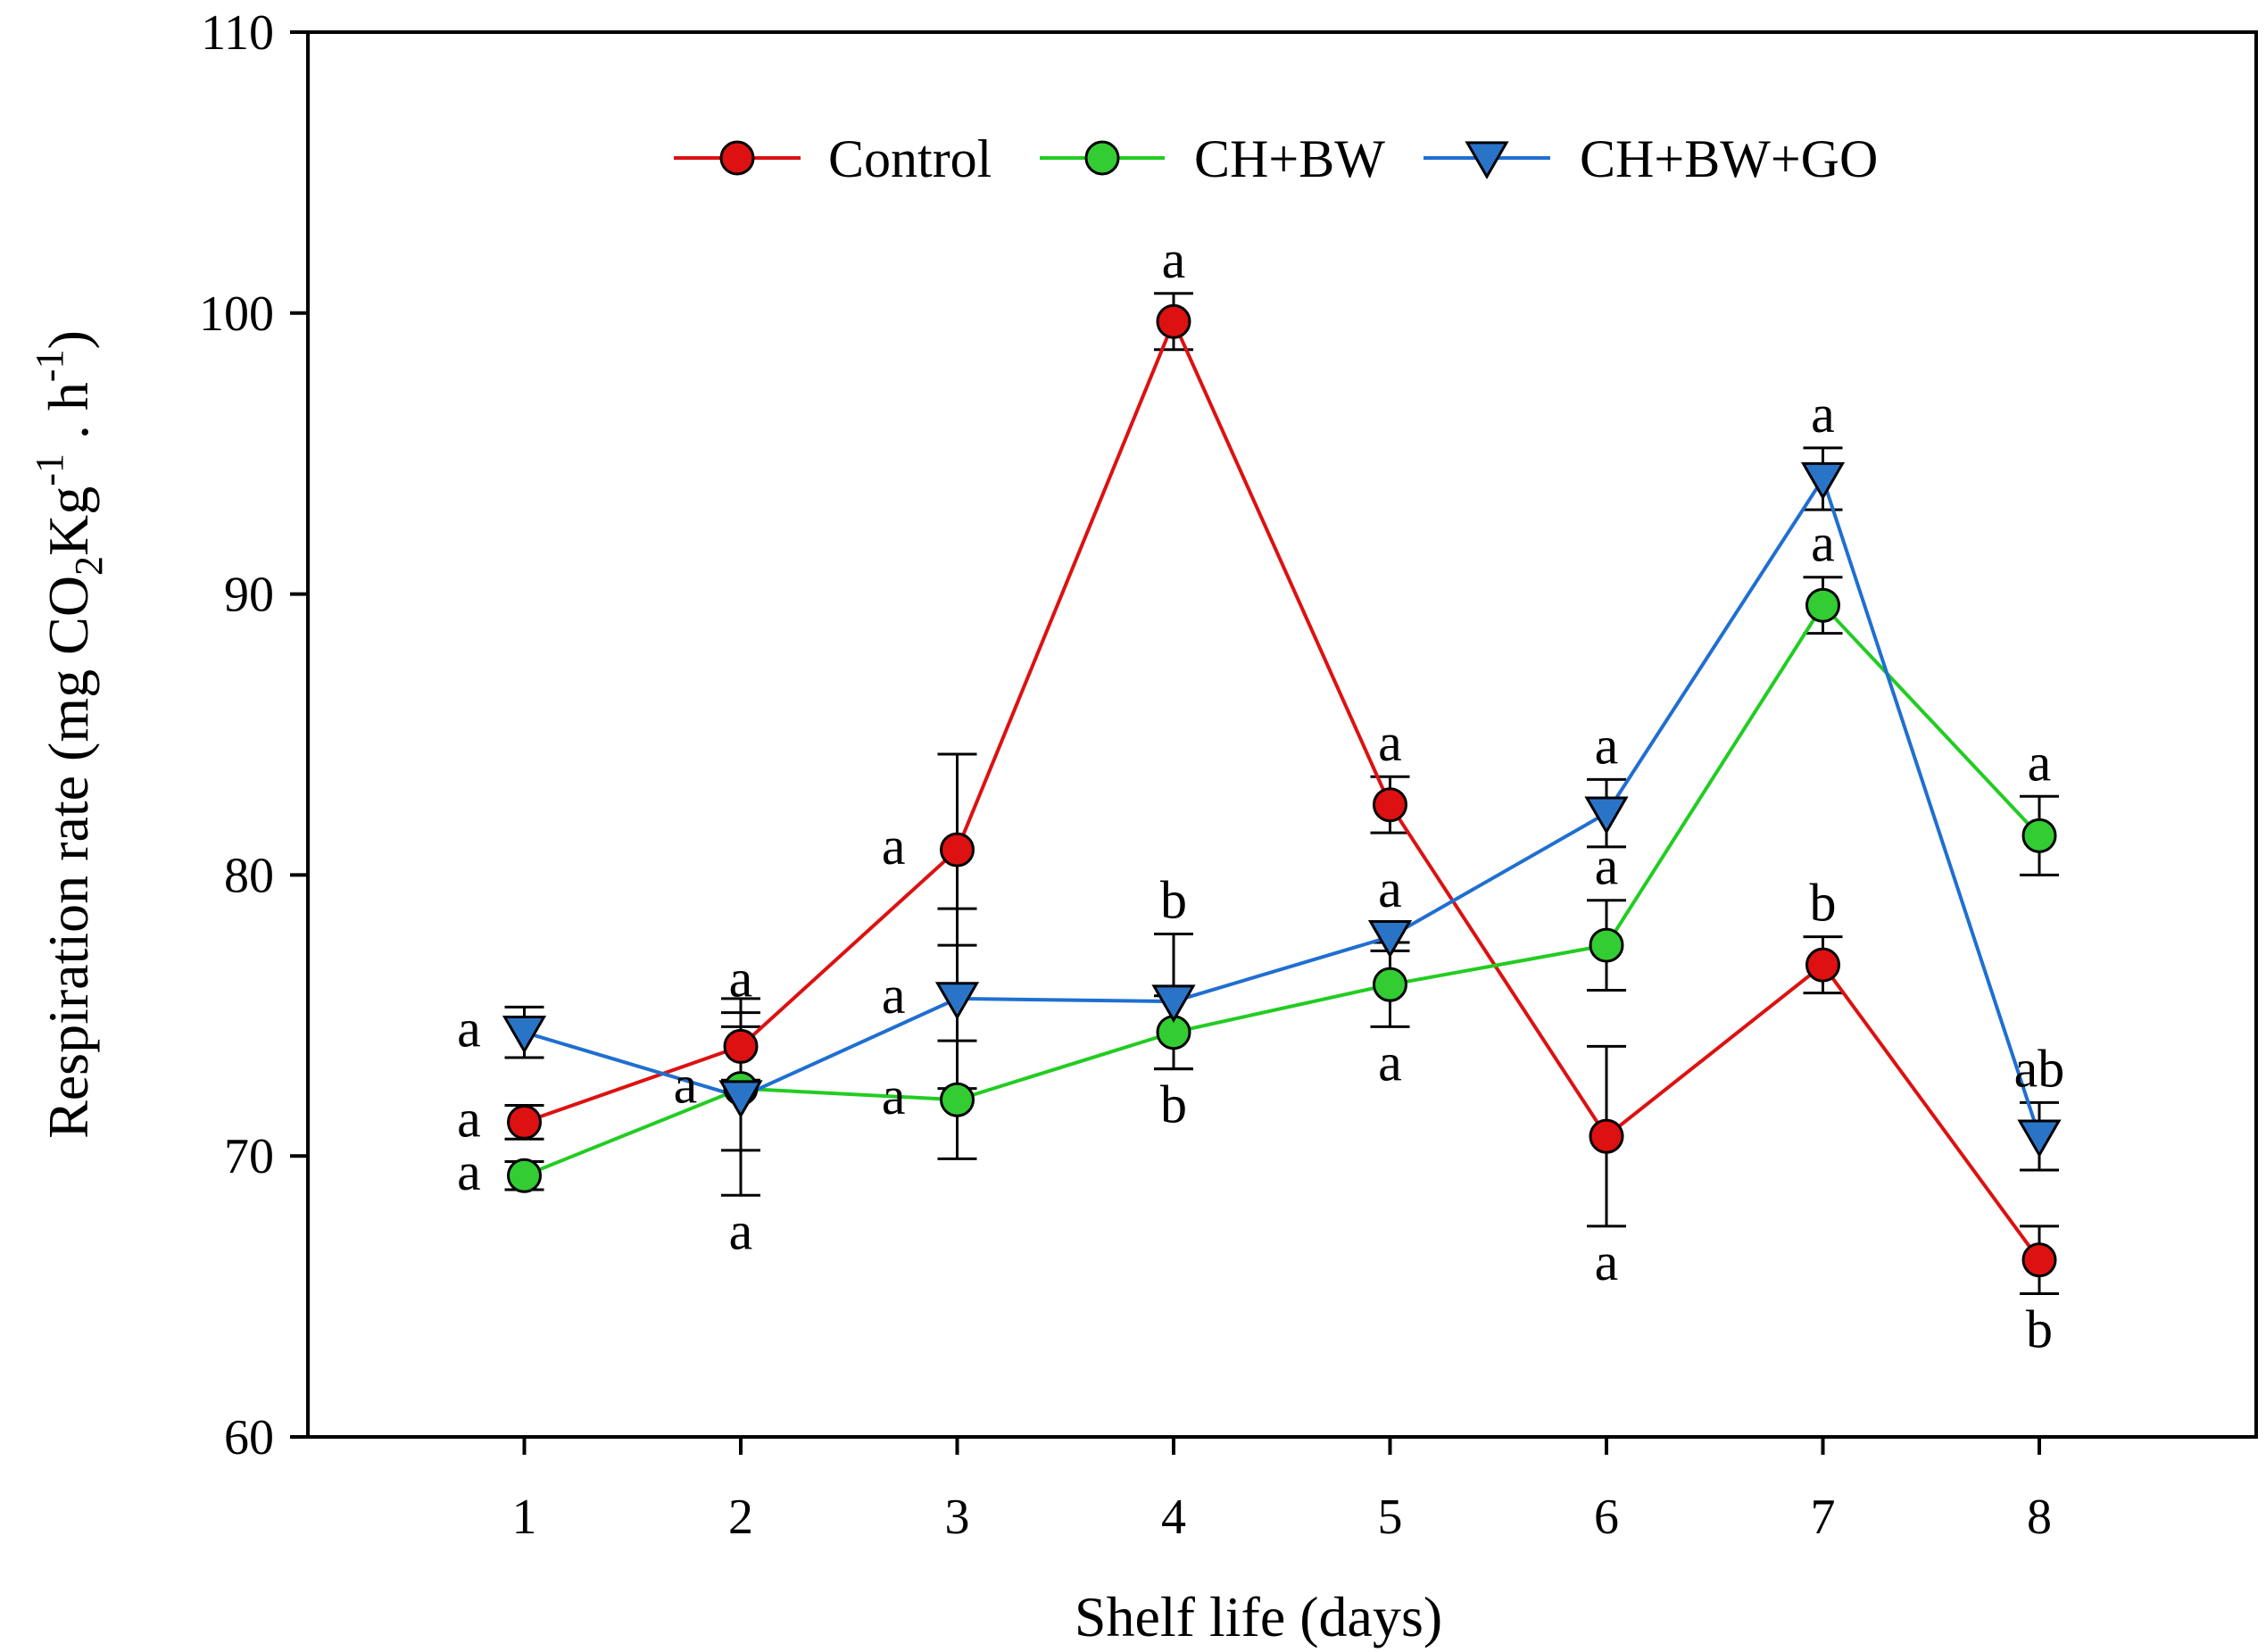 The image size is (2266, 1652). Describe the element at coordinates (910, 159) in the screenshot. I see `legend-label: Control` at that location.